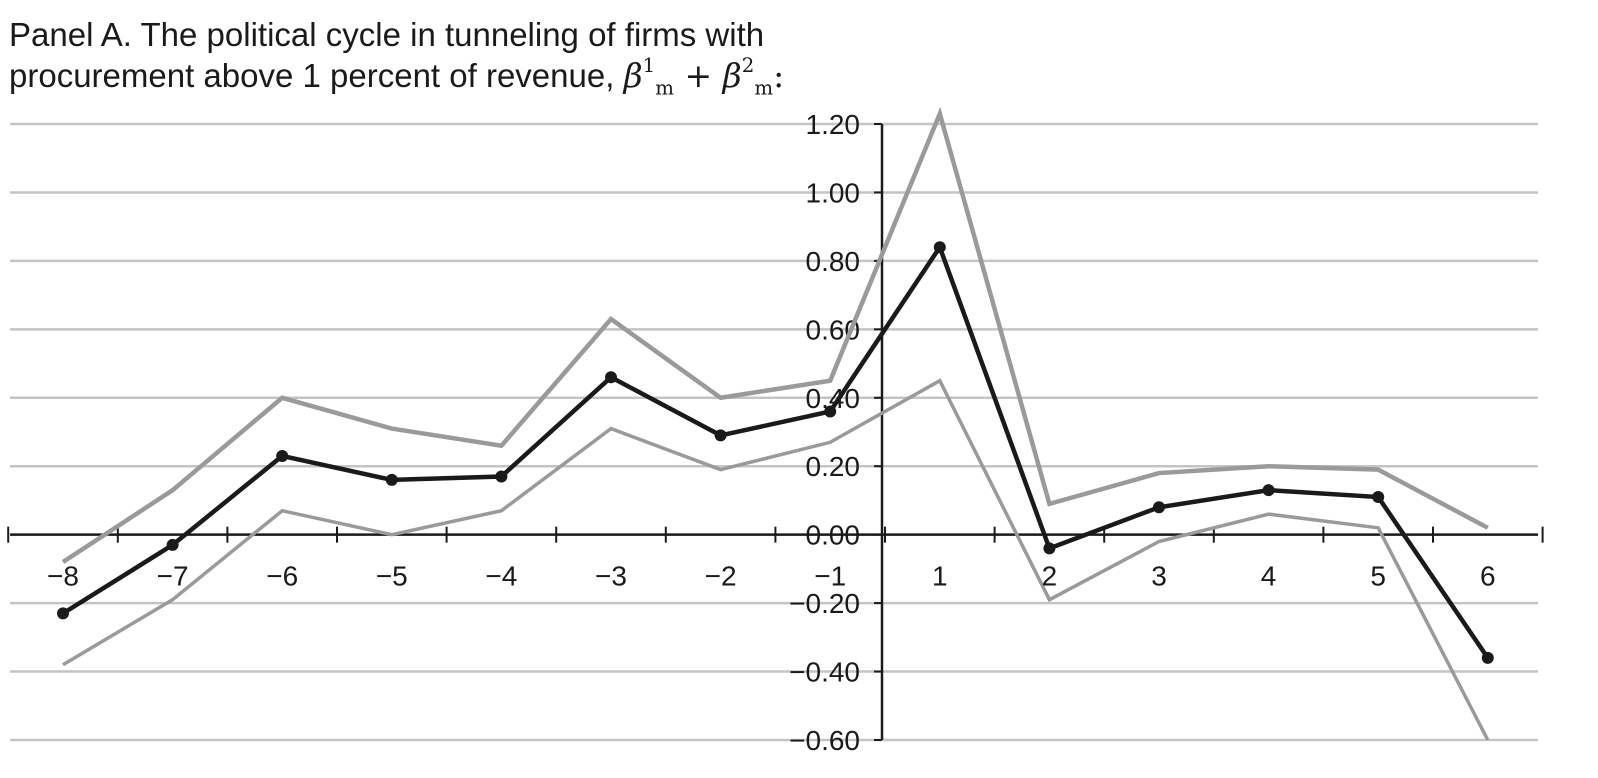 Image resolution: width=1598 pixels, height=778 pixels. Describe the element at coordinates (833, 535) in the screenshot. I see `y-tick-label: 0.00` at that location.